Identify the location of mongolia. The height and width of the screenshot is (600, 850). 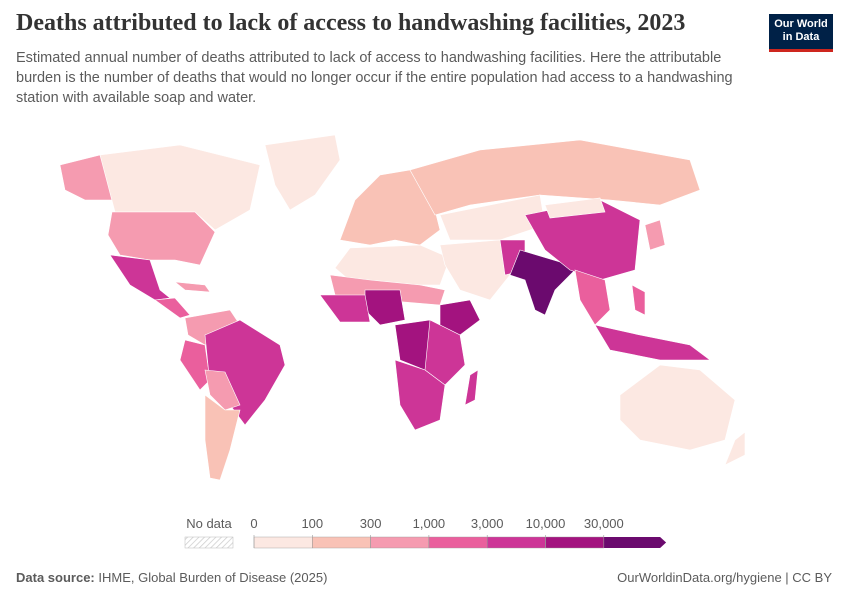
(575, 208).